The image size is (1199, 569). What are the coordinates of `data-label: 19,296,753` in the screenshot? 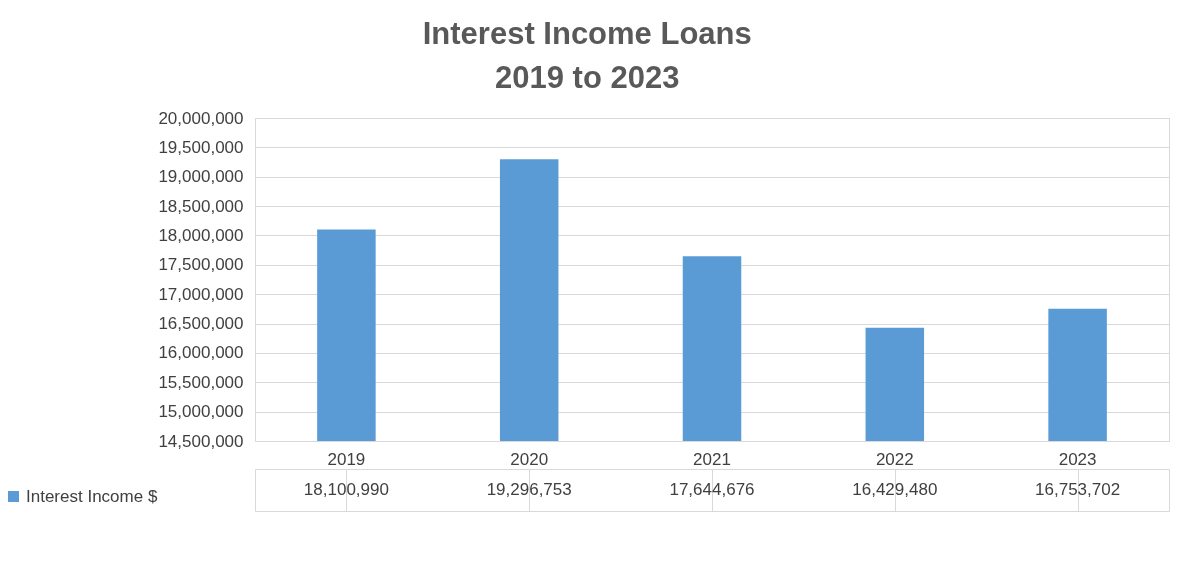 It's located at (529, 489).